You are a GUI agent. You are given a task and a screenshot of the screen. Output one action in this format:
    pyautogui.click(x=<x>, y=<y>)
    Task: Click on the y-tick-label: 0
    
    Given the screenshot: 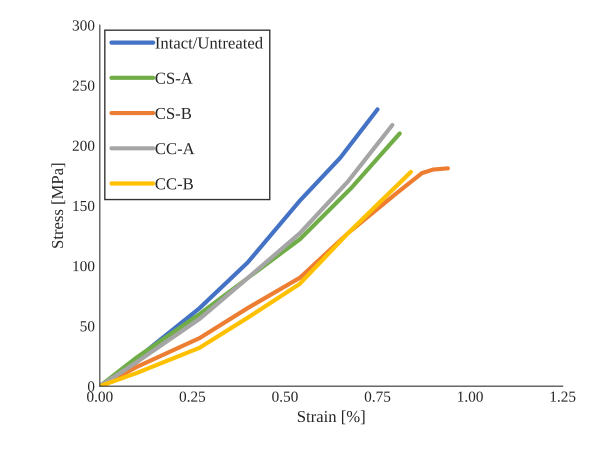 What is the action you would take?
    pyautogui.click(x=91, y=386)
    